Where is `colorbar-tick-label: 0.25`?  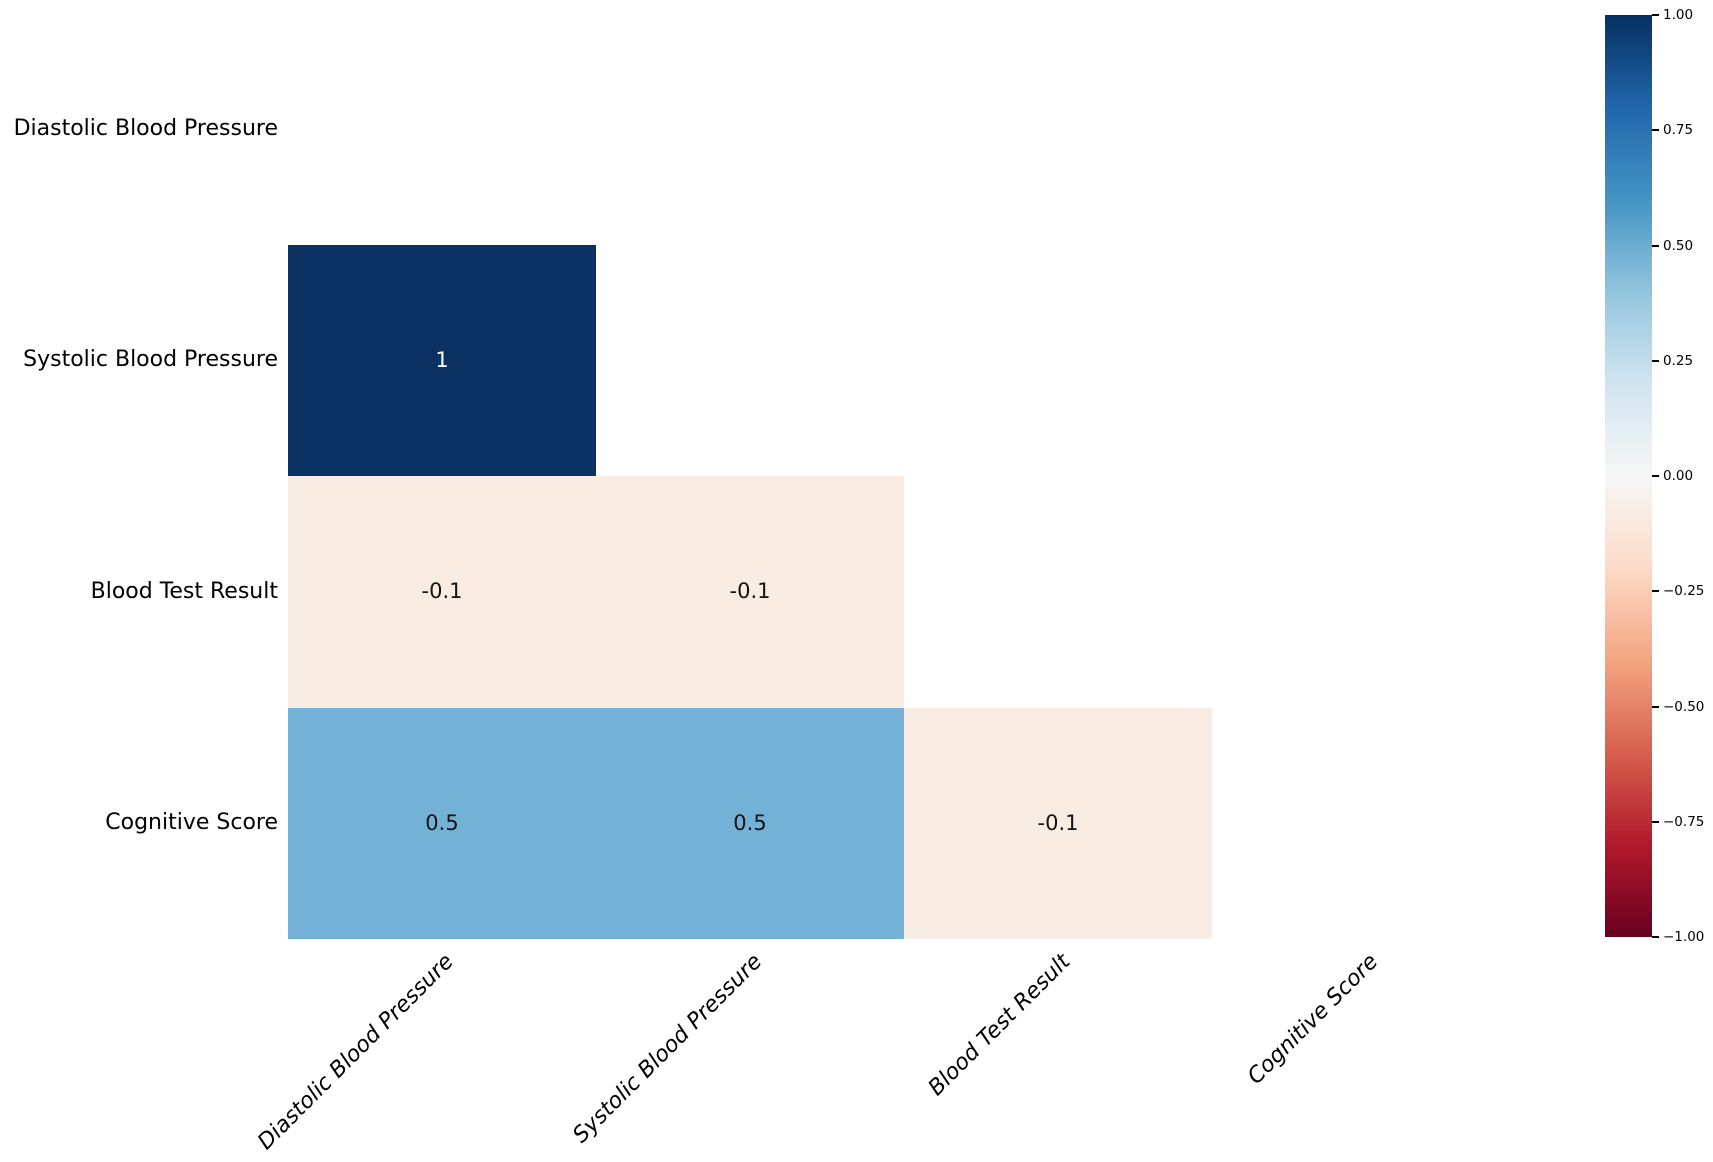 colorbar-tick-label: 0.25 is located at coordinates (1678, 360).